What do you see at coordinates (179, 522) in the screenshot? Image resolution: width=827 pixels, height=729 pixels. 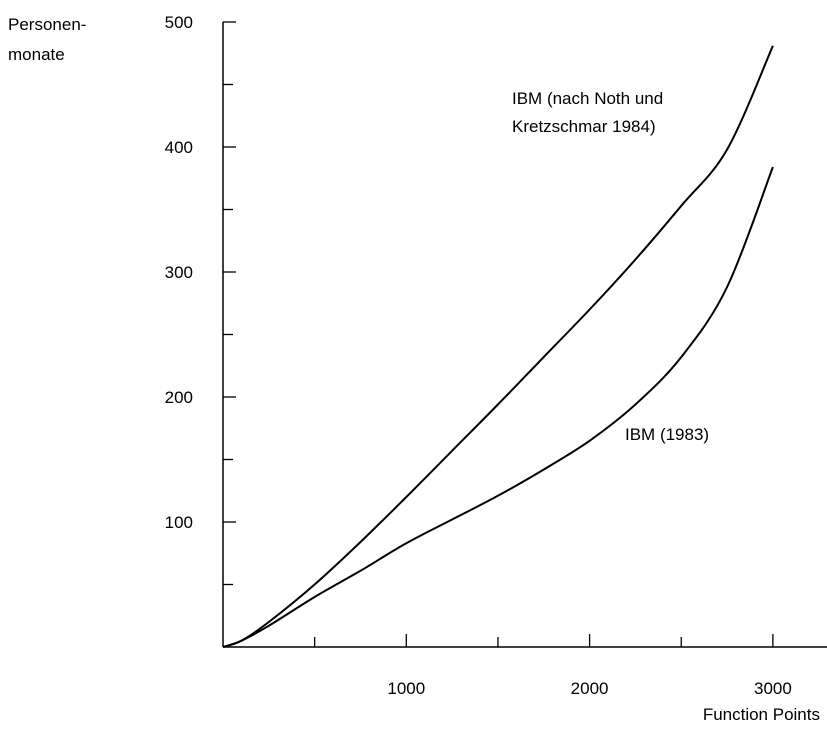 I see `y-tick-label-100: 100` at bounding box center [179, 522].